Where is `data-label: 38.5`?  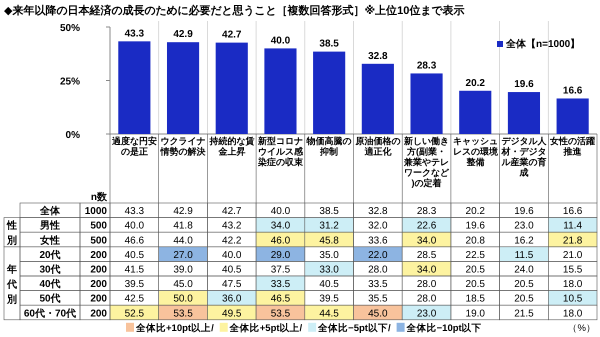
data-label: 38.5 is located at coordinates (329, 212).